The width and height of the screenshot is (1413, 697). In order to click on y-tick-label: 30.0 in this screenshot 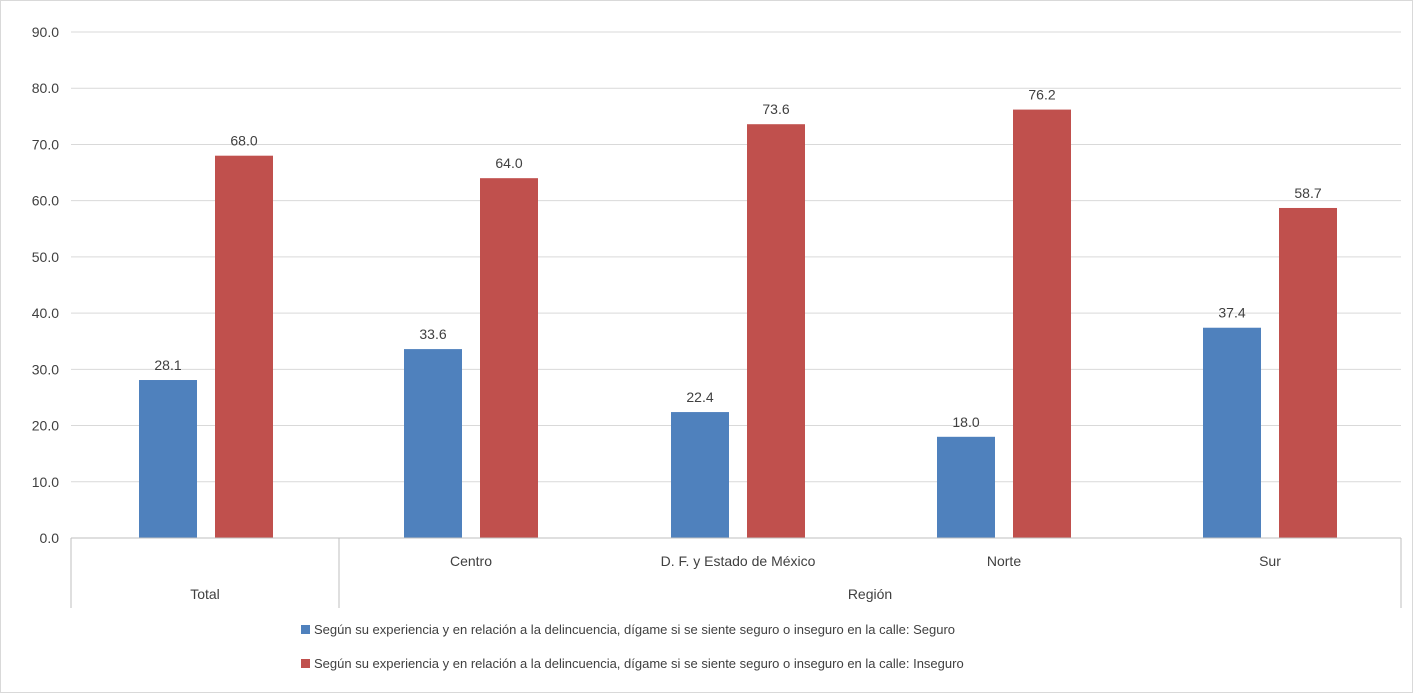, I will do `click(45, 369)`.